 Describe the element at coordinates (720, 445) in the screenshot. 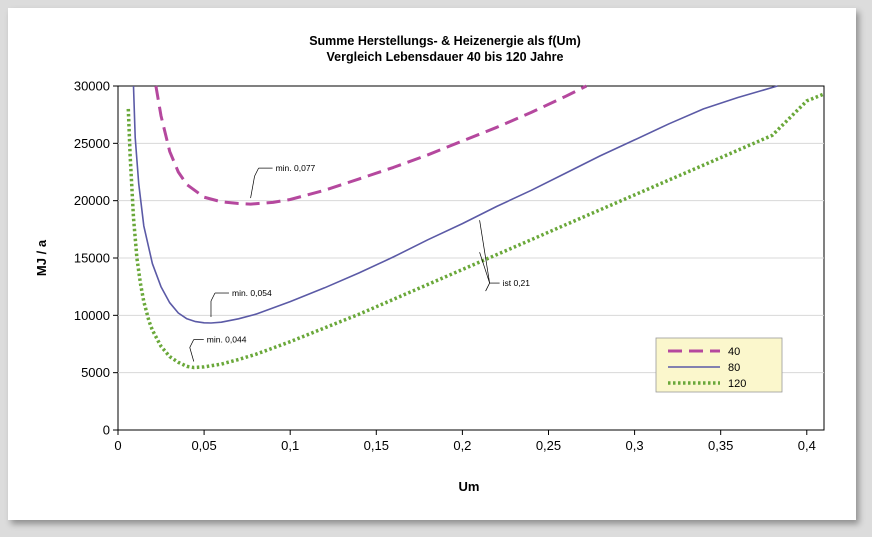

I see `x-tick-label: 0,35` at that location.